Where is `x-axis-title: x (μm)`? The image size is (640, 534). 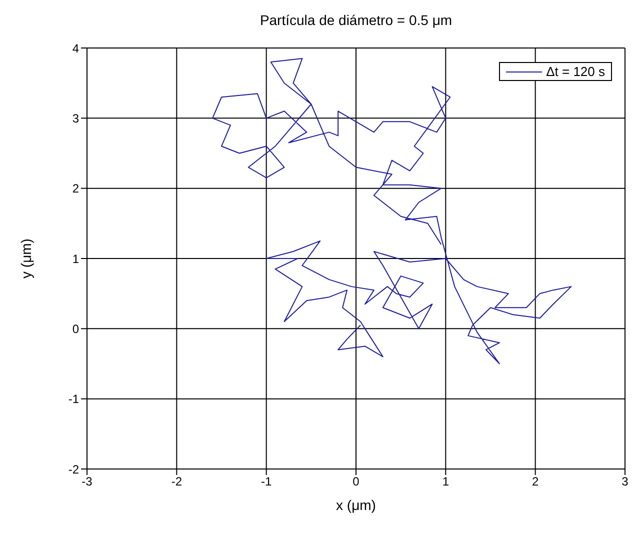 x-axis-title: x (μm) is located at coordinates (356, 505).